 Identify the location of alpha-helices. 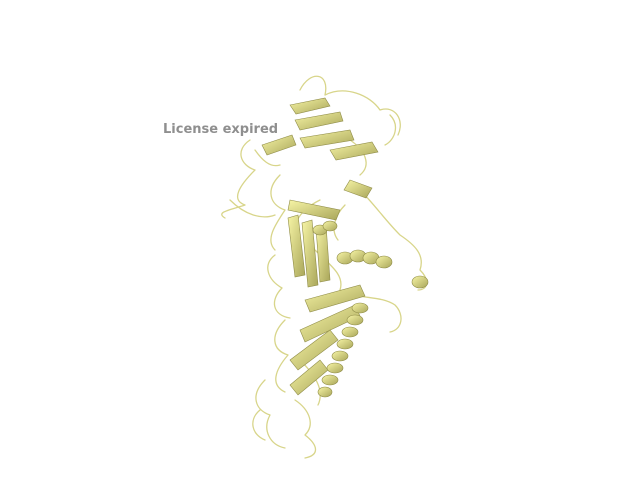
(370, 309).